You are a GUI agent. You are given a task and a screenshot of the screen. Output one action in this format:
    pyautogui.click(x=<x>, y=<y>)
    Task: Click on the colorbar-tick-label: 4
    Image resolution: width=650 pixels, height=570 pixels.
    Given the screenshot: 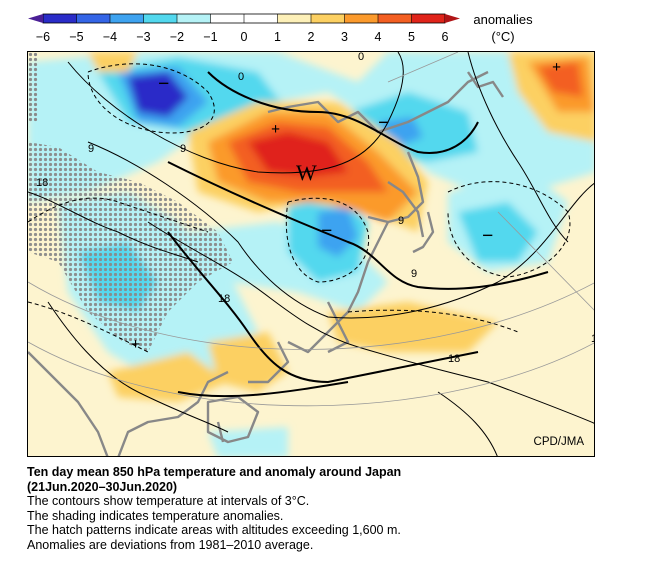 What is the action you would take?
    pyautogui.click(x=378, y=37)
    